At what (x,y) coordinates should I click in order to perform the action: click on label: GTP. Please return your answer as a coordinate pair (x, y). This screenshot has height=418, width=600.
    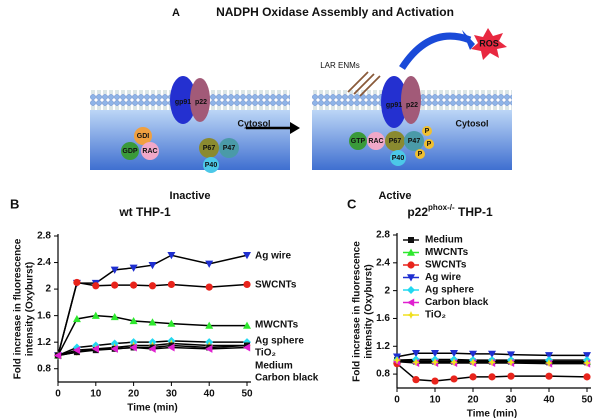
    Looking at the image, I should click on (358, 141).